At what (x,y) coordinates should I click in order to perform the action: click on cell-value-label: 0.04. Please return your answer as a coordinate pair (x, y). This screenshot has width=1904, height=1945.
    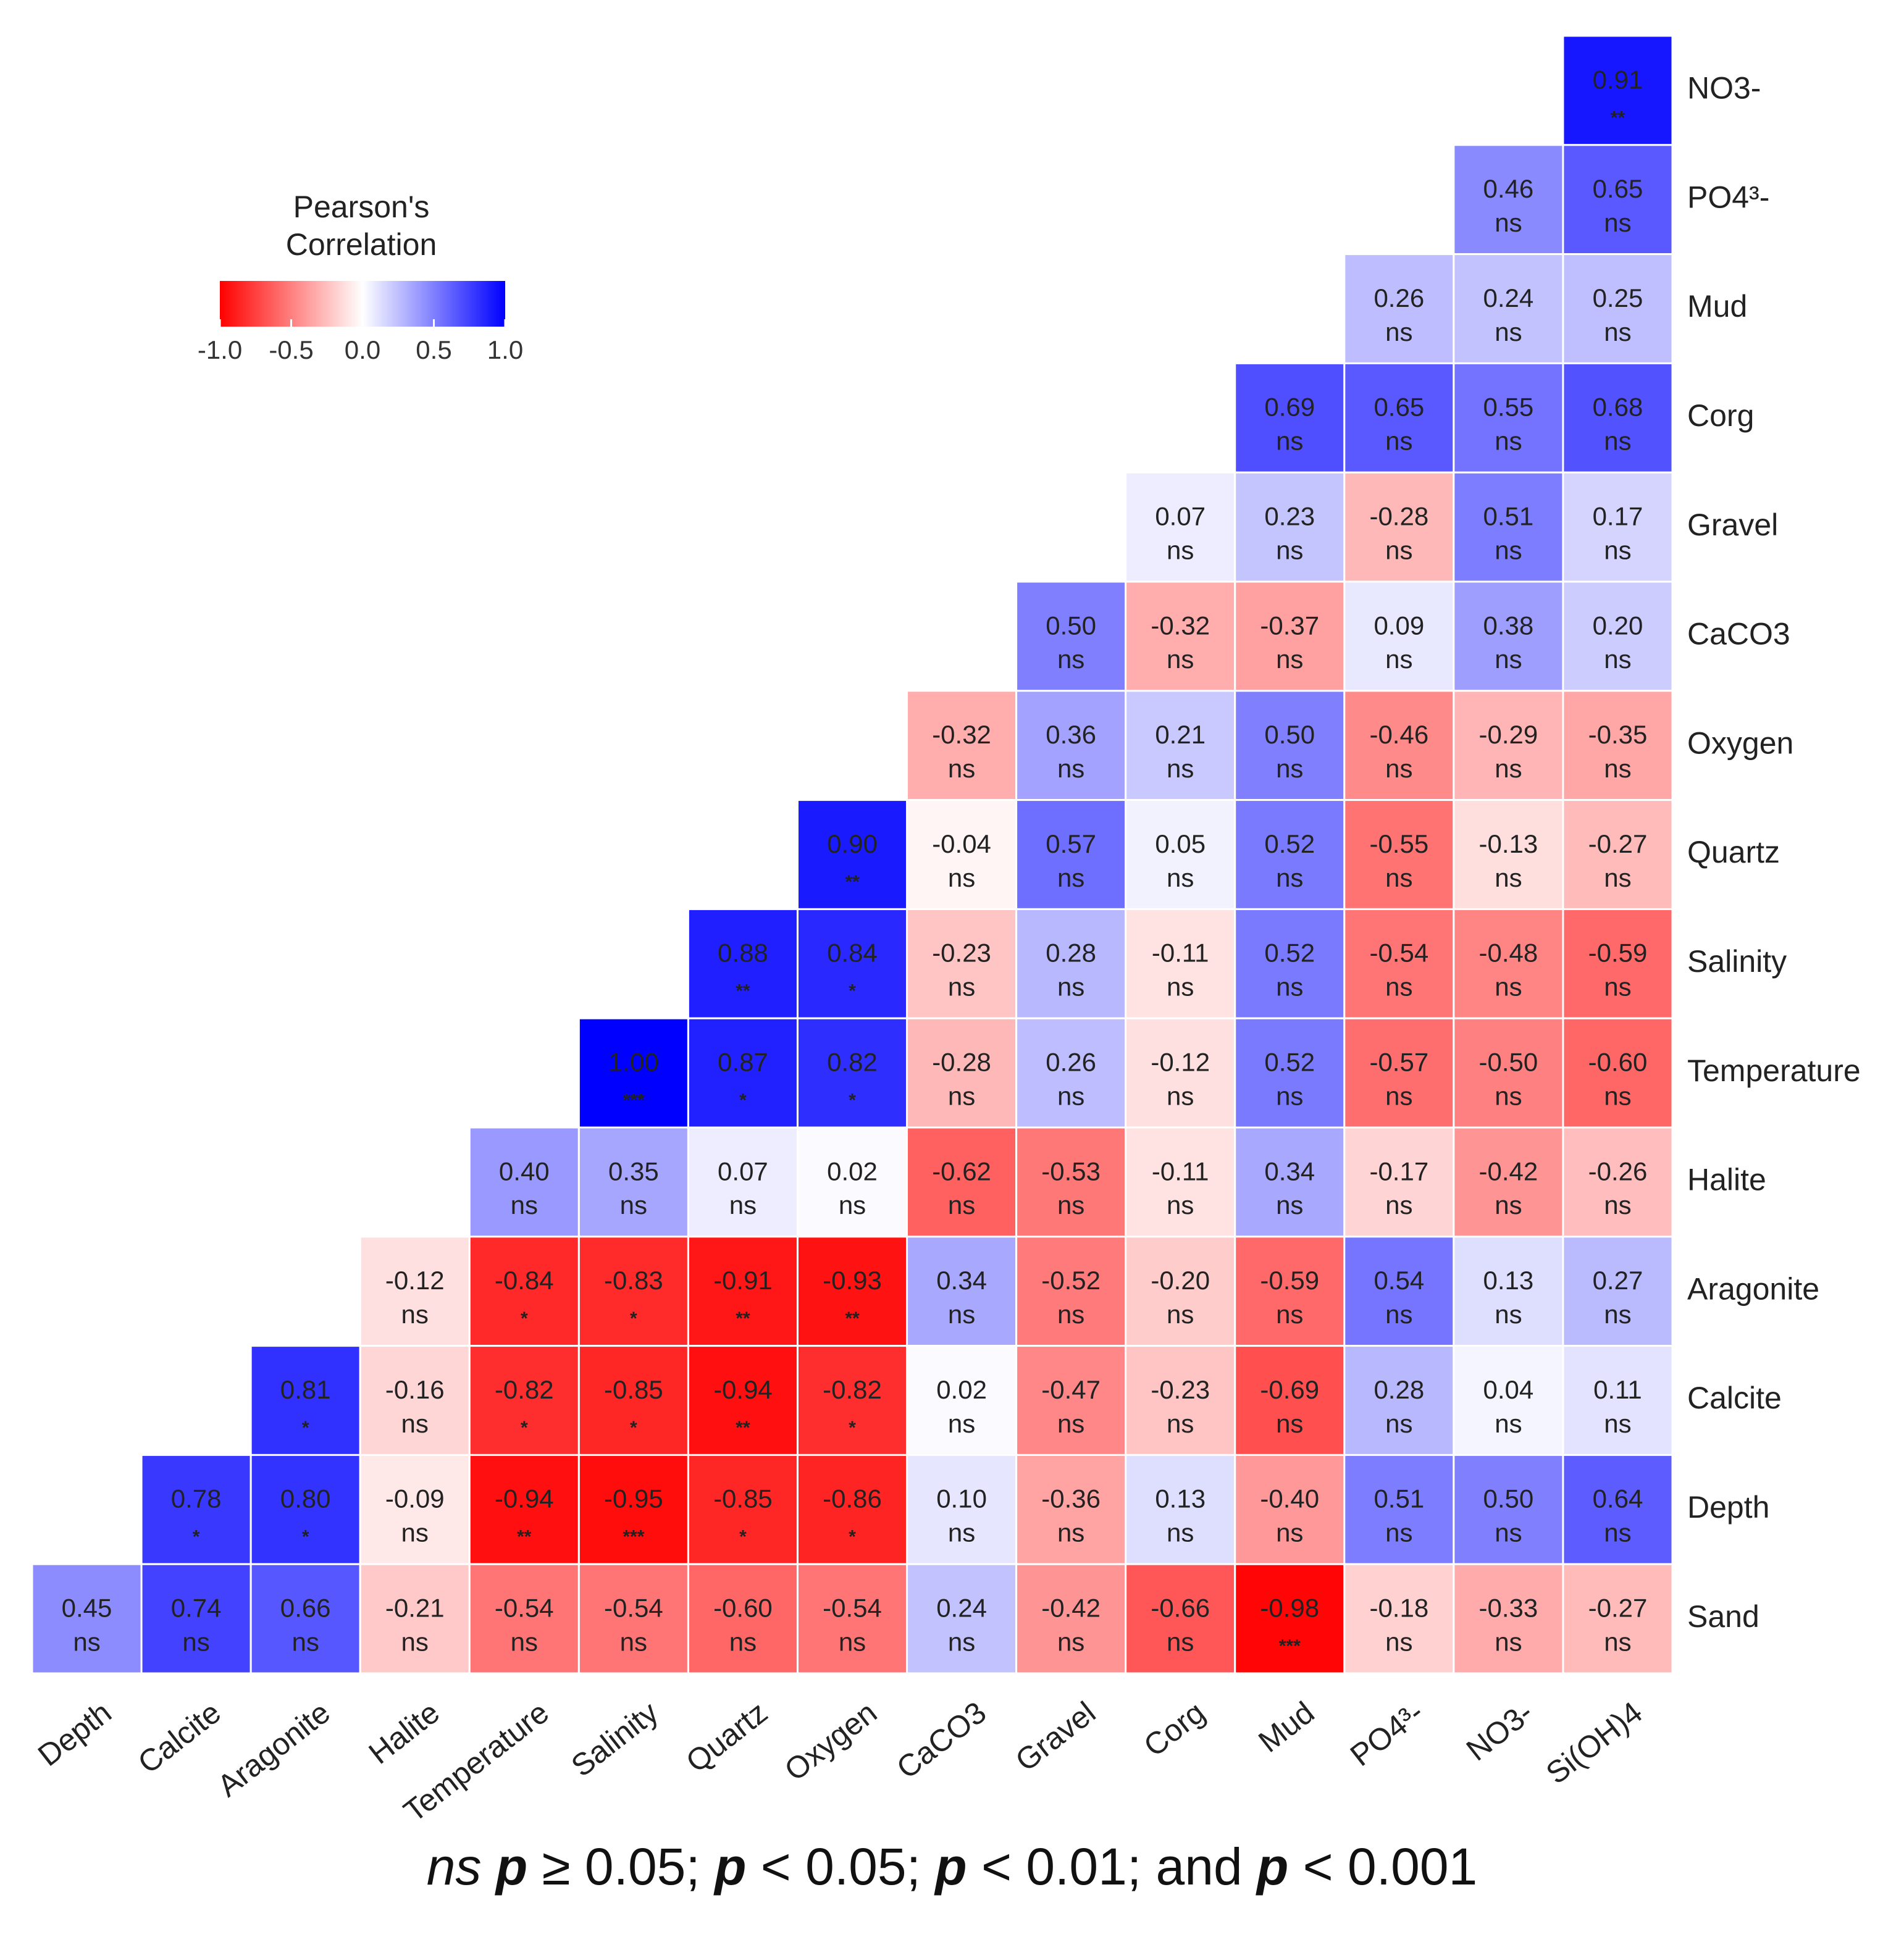
    Looking at the image, I should click on (1508, 1389).